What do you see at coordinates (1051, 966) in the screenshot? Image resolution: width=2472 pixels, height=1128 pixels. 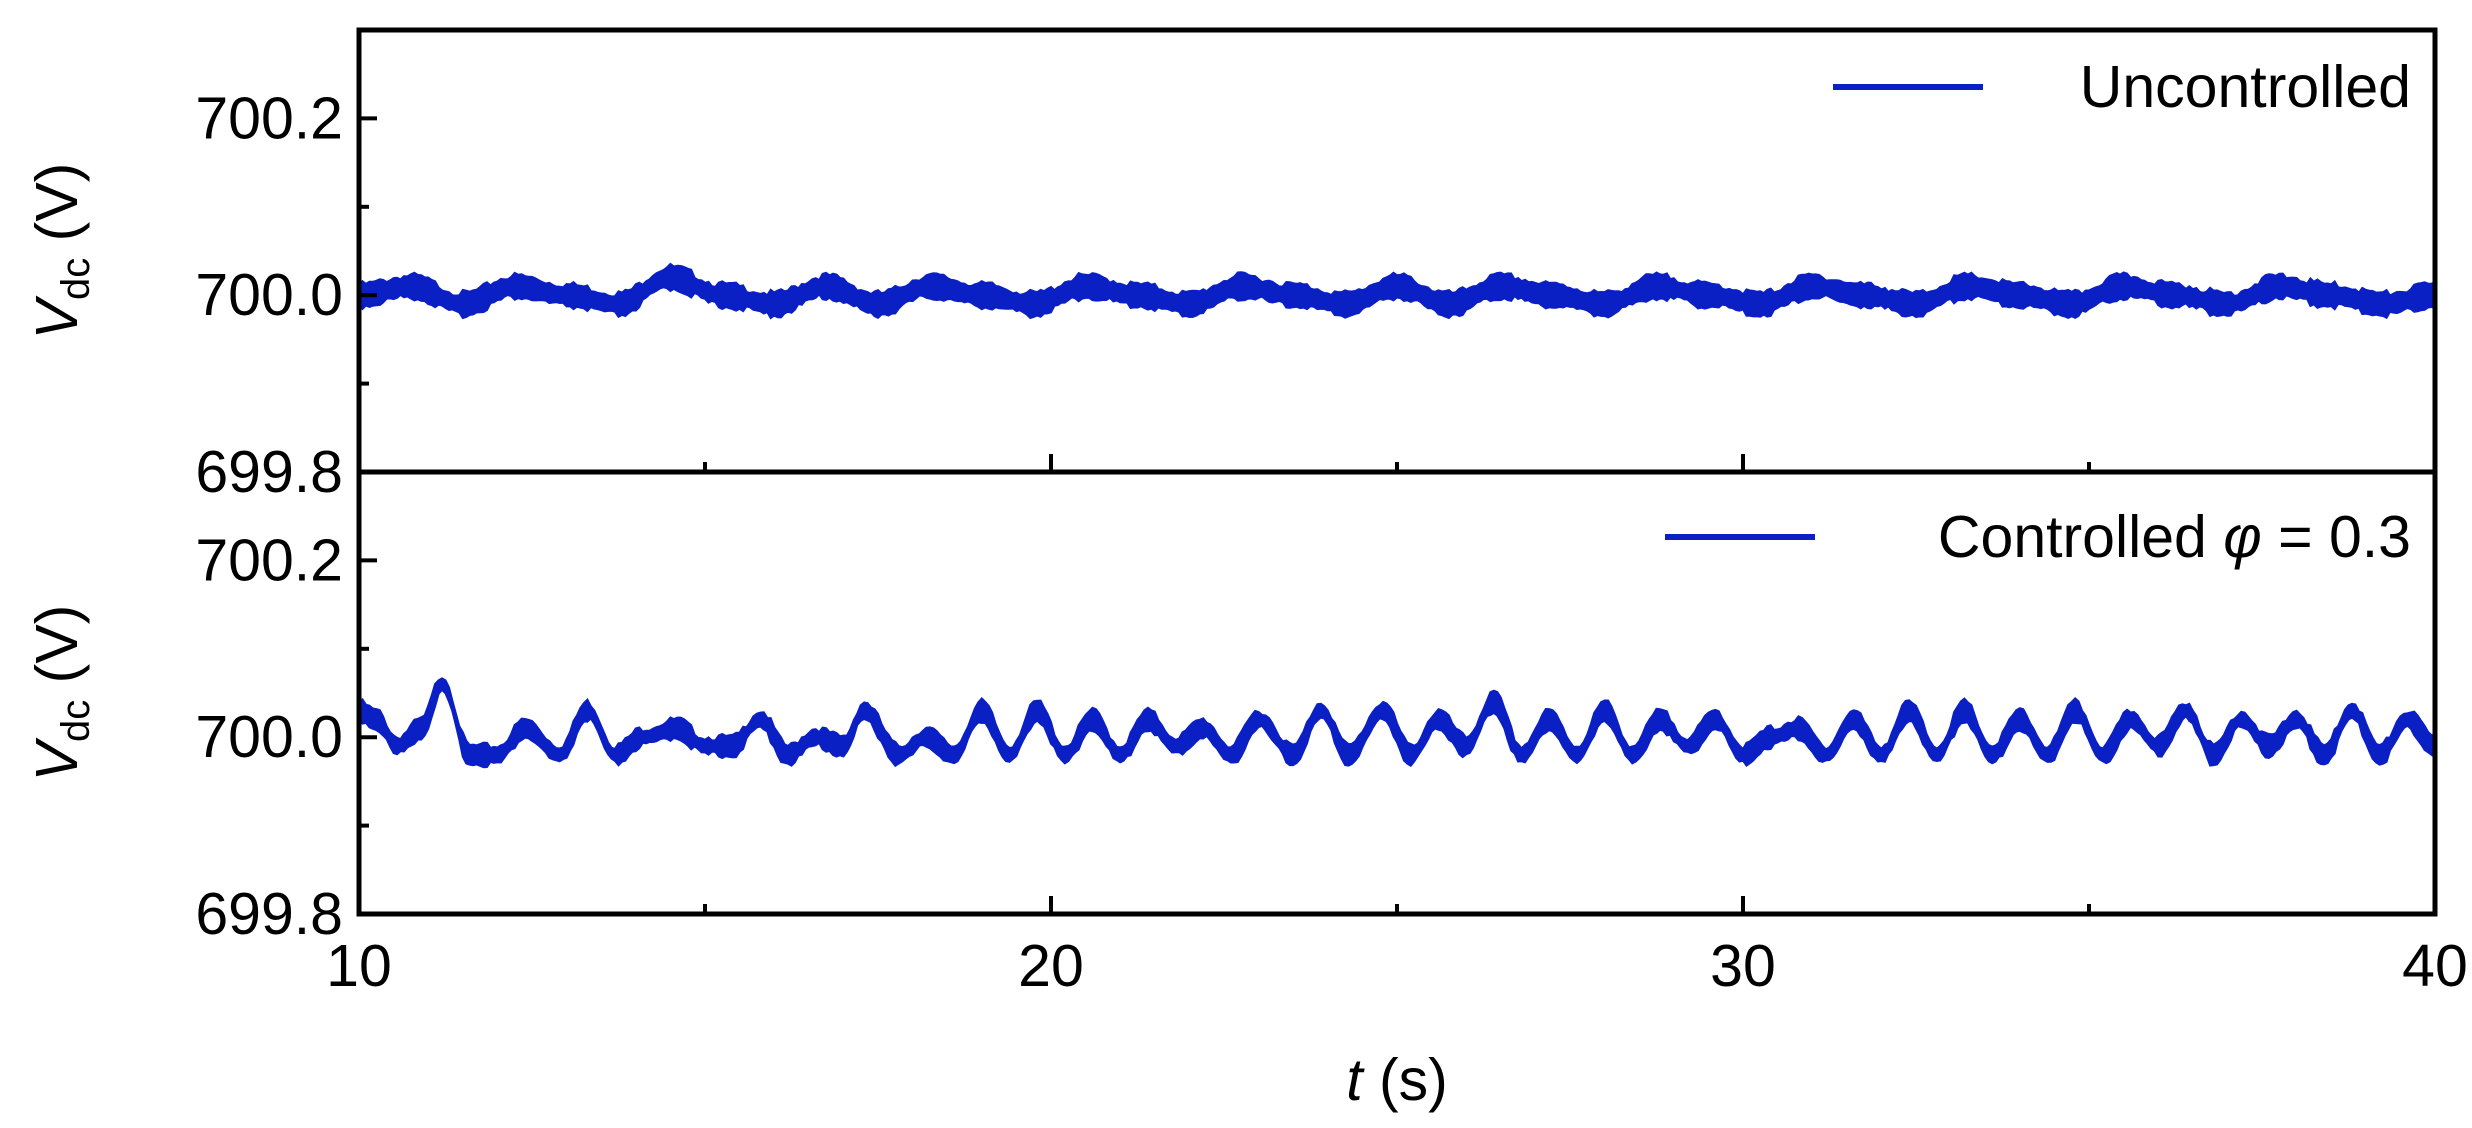 I see `bottom-xtick-label: 20` at bounding box center [1051, 966].